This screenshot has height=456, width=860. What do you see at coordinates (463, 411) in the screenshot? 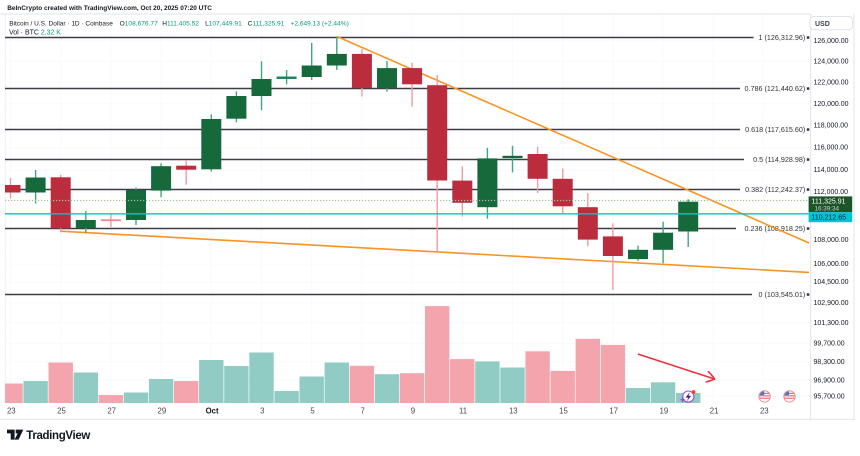
I see `svg-text: 11` at bounding box center [463, 411].